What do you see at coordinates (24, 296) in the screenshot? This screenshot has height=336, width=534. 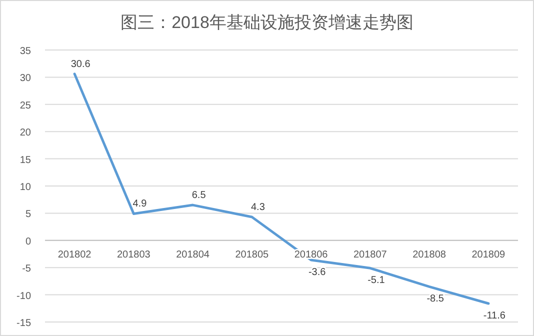 I see `y-tick-label: -10` at bounding box center [24, 296].